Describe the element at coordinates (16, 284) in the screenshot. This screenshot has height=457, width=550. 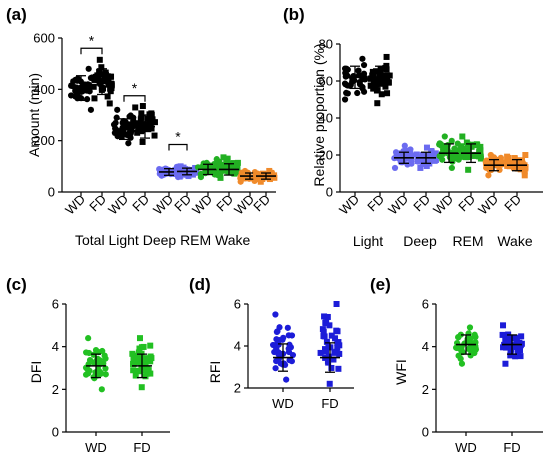
I see `panel-label-c: (c)` at that location.